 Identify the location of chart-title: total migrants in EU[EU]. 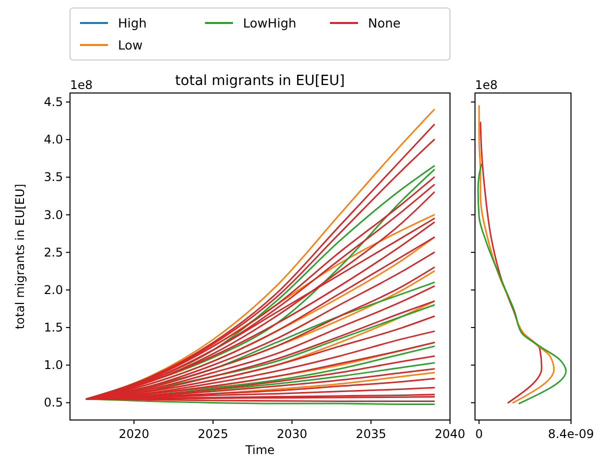
(260, 81).